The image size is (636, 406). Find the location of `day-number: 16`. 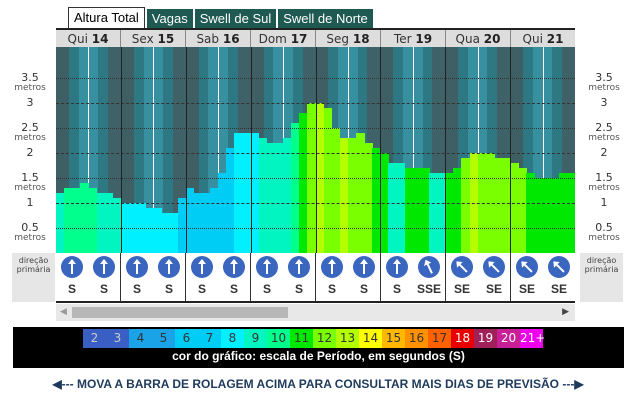

day-number: 16 is located at coordinates (231, 39).